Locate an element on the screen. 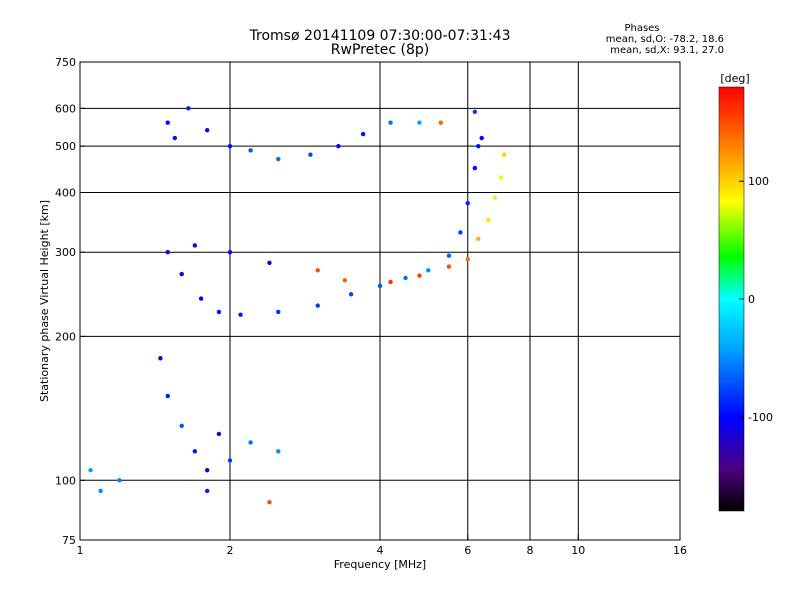 The height and width of the screenshot is (600, 800). x-tick-label: 1 is located at coordinates (80, 550).